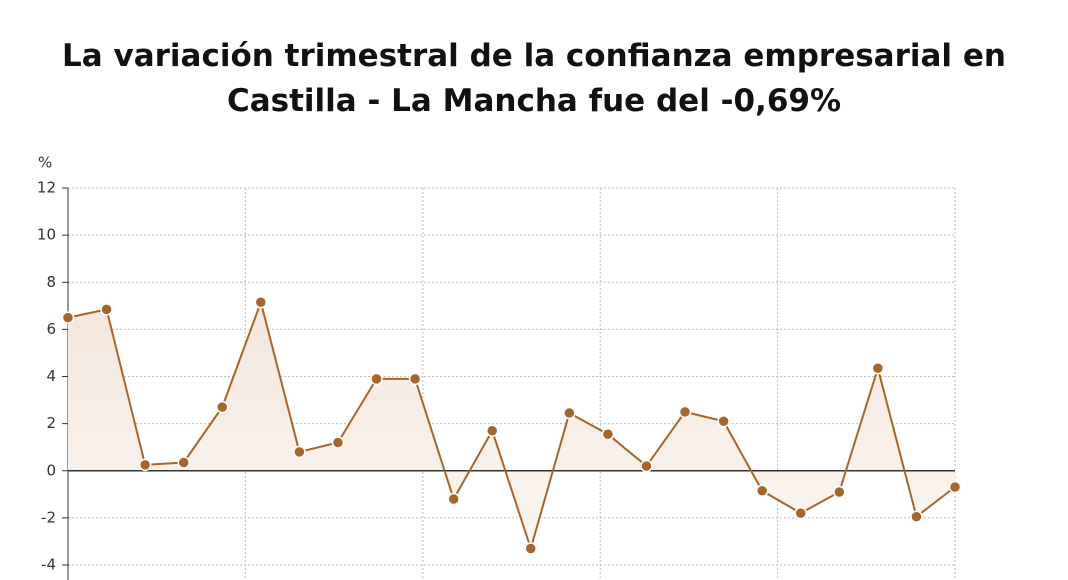 This screenshot has height=580, width=1068. I want to click on y-tick-label: 10, so click(46, 235).